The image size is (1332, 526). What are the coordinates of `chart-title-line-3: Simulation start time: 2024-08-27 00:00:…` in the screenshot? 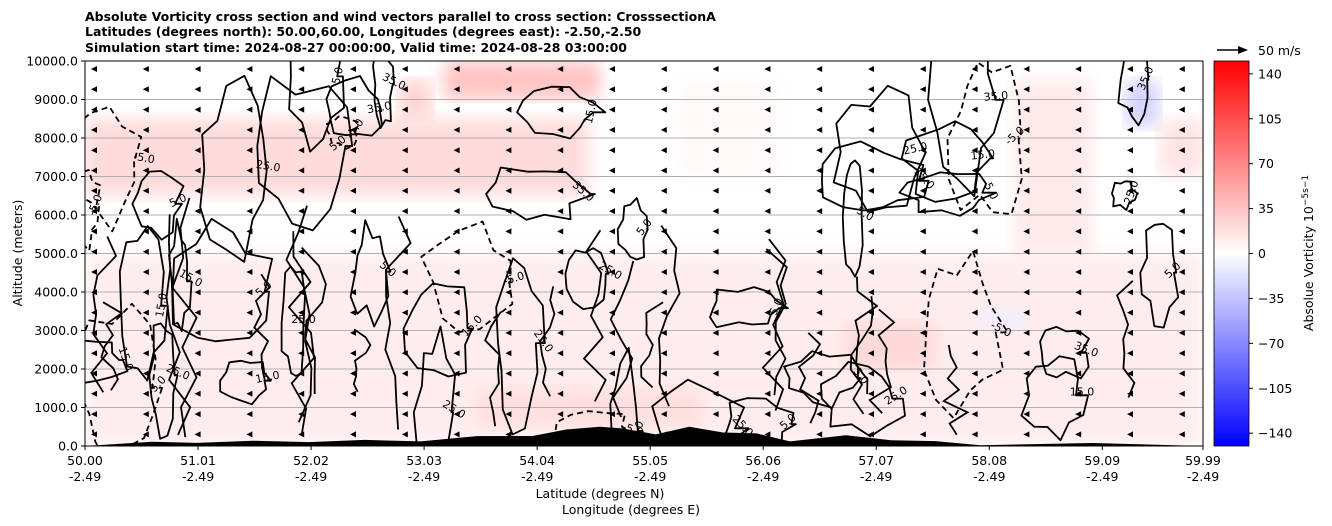 It's located at (356, 47).